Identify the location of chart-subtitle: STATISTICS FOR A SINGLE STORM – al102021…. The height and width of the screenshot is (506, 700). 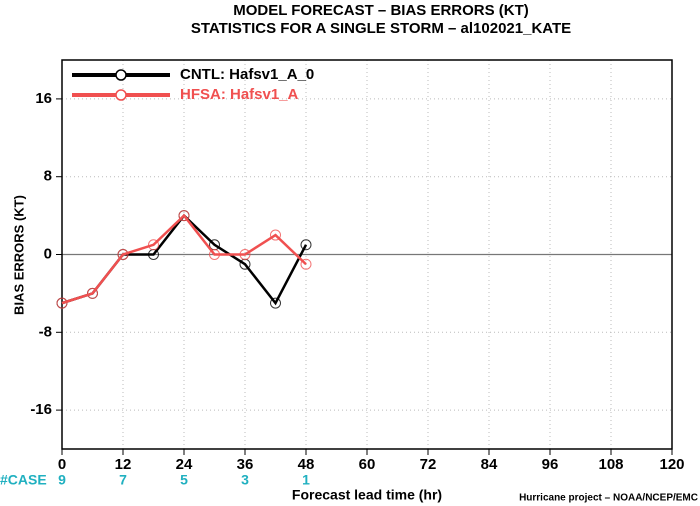
(381, 28).